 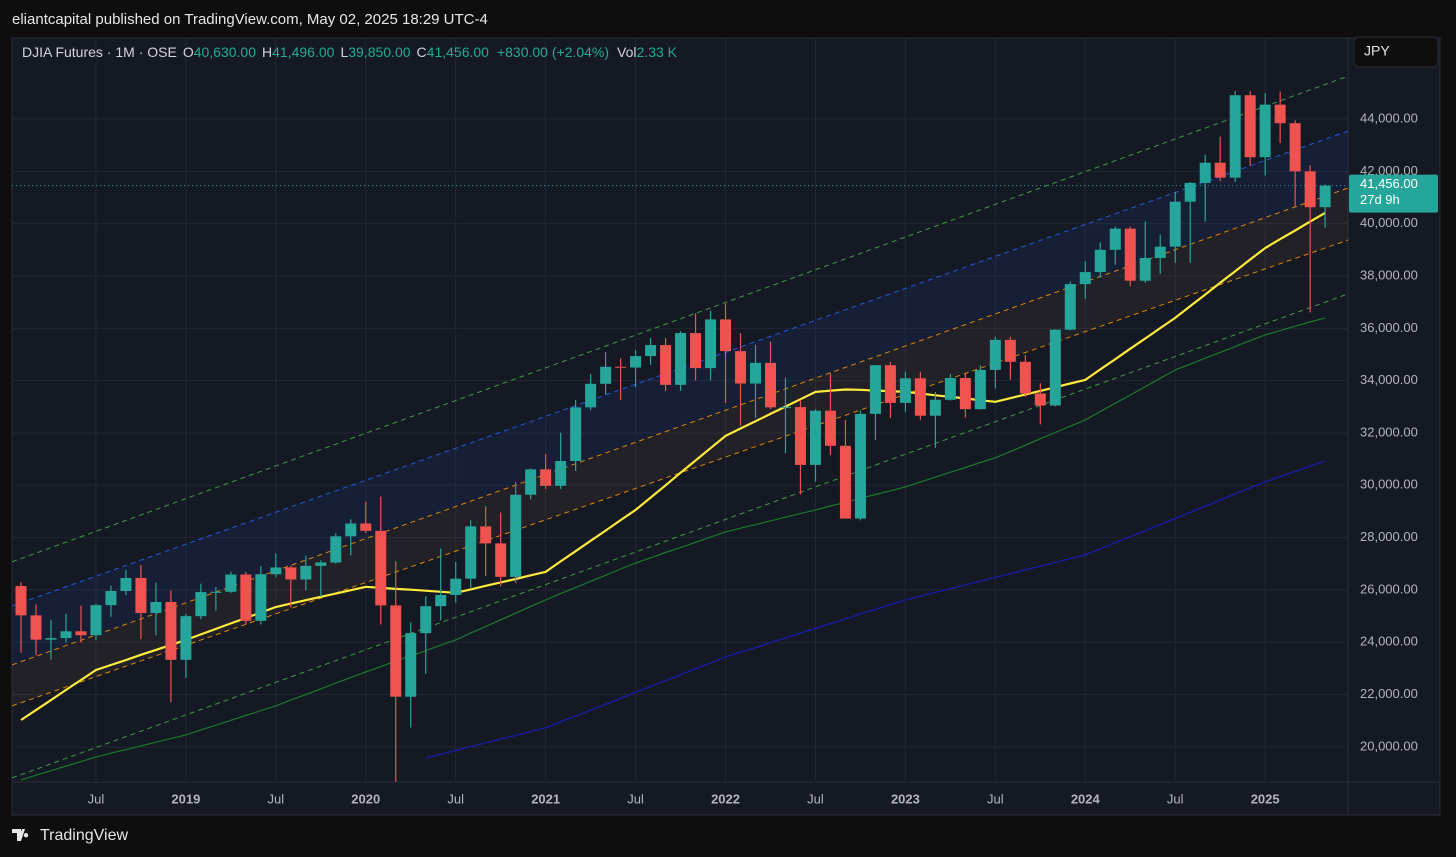 What do you see at coordinates (84, 835) in the screenshot?
I see `brand-name: TradingView` at bounding box center [84, 835].